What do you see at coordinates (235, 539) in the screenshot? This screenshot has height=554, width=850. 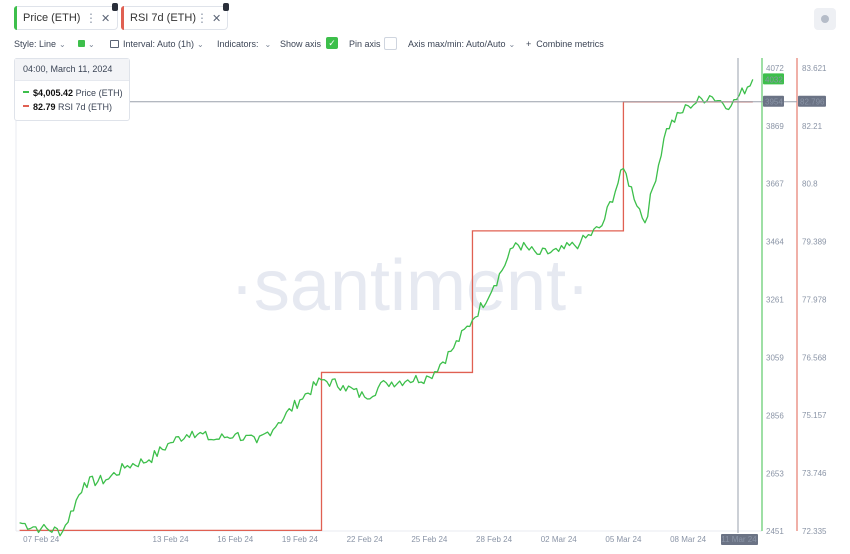 I see `x-axis-tick: 16 Feb 24` at bounding box center [235, 539].